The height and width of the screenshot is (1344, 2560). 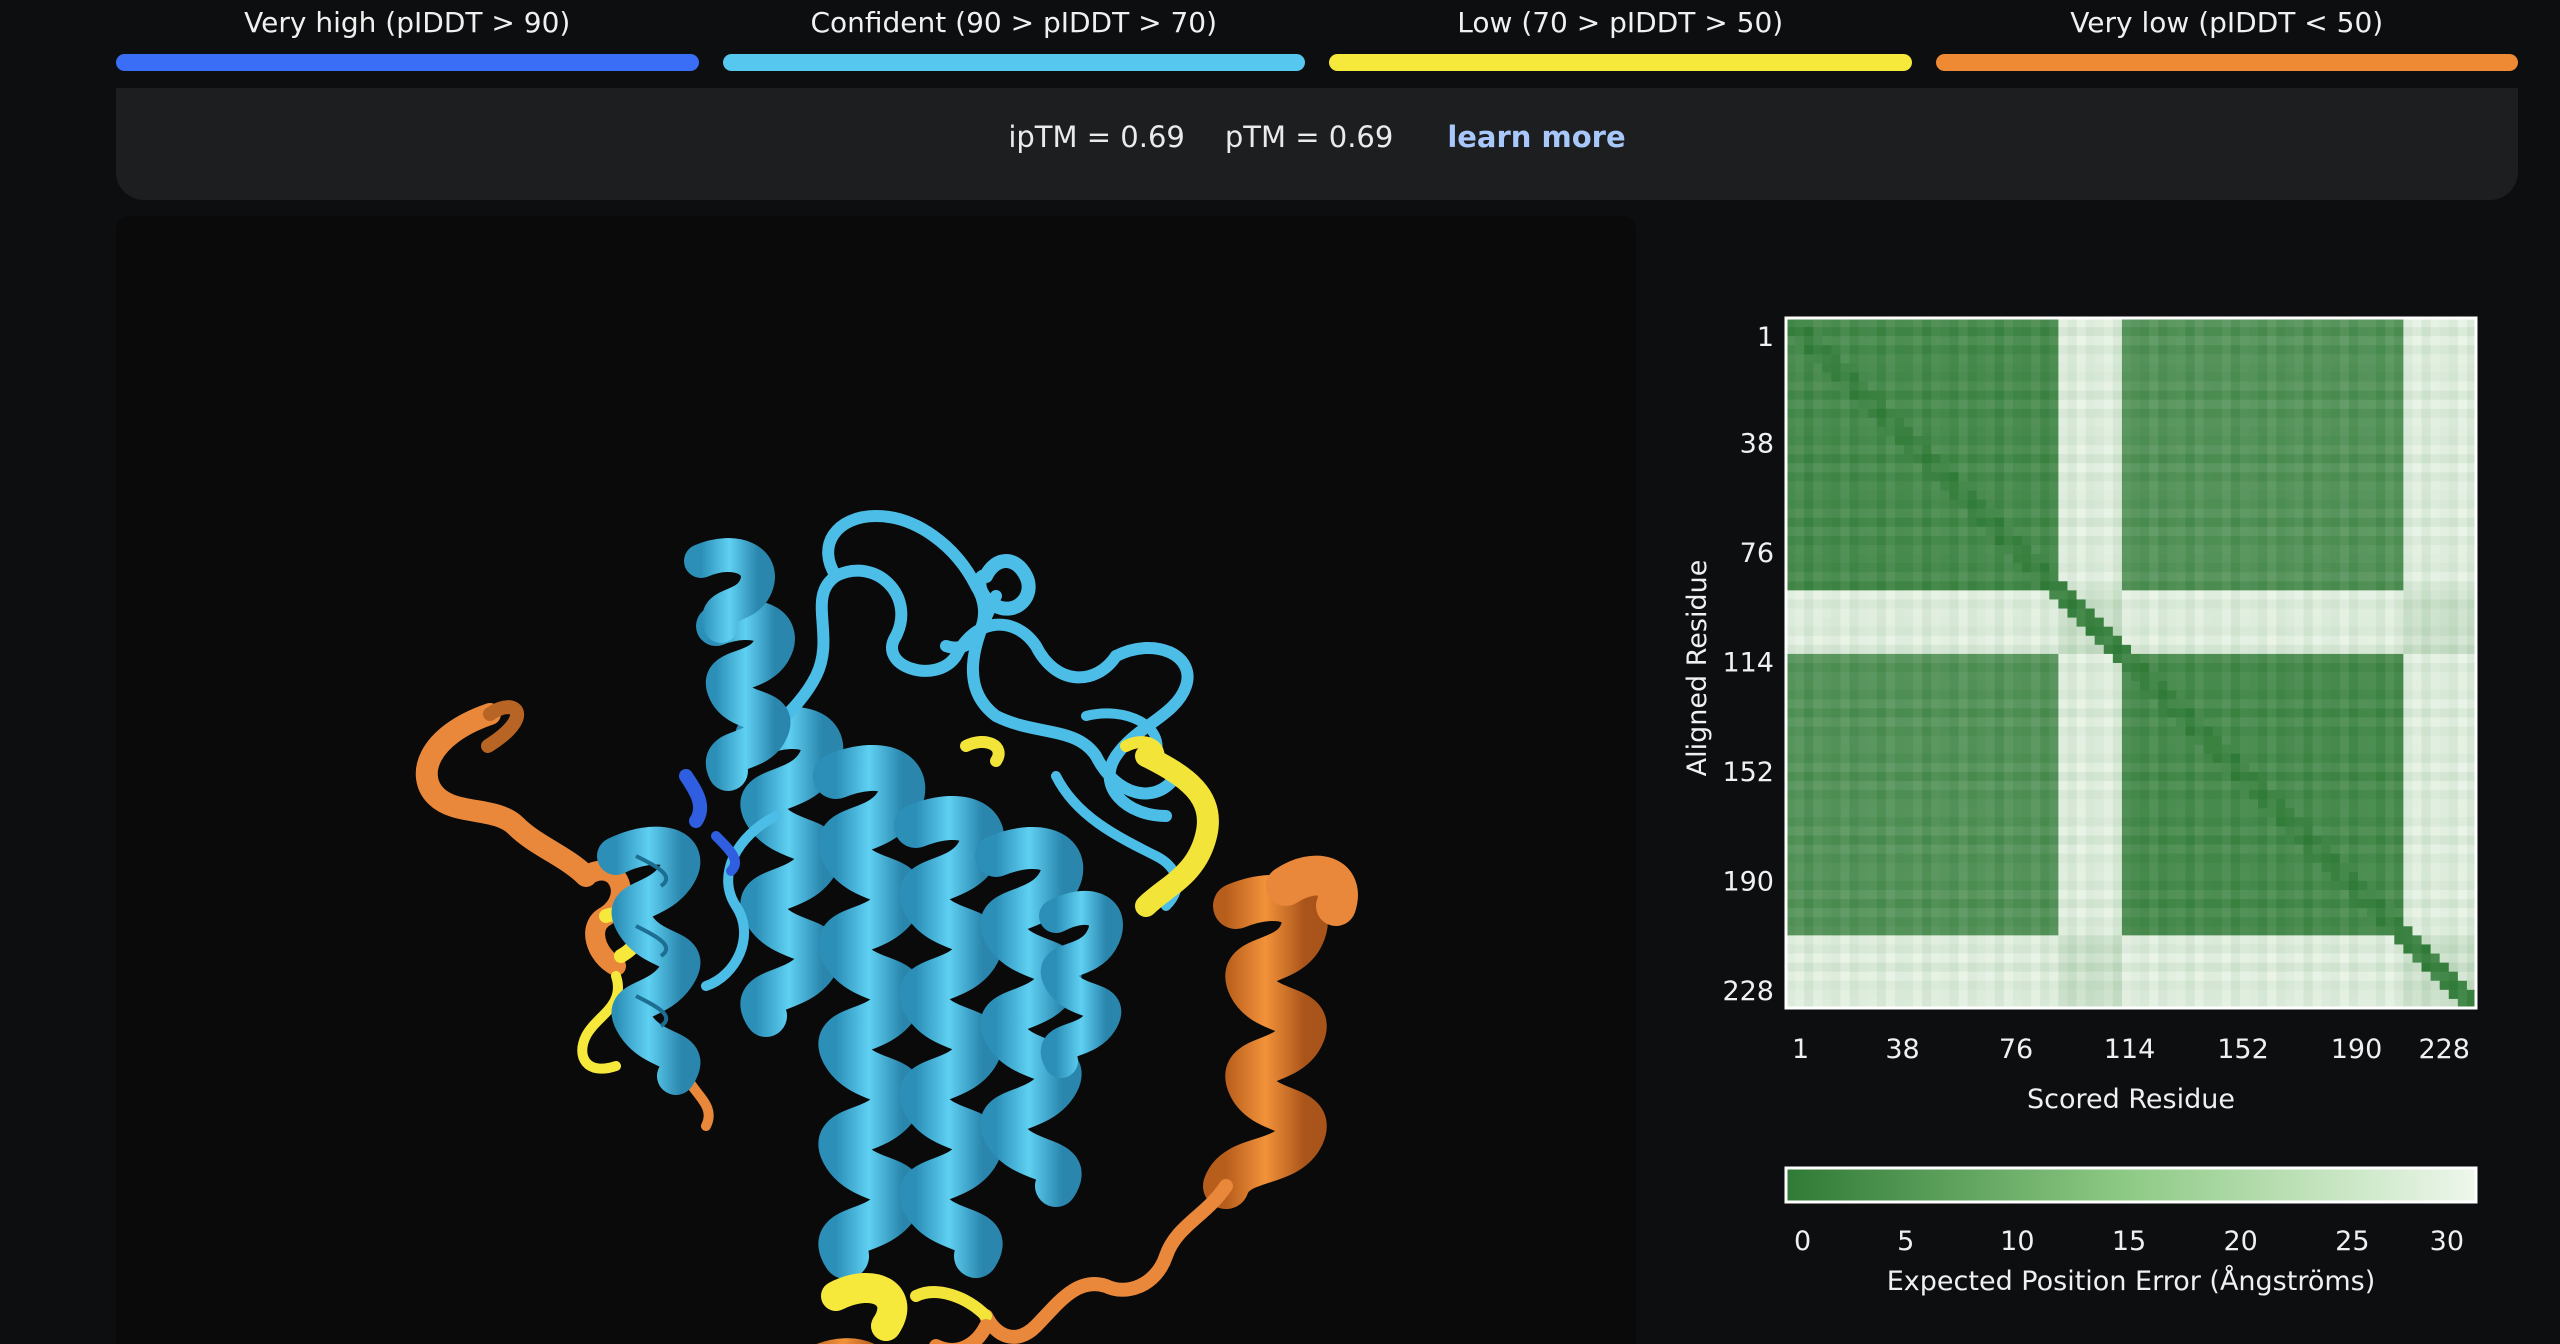 What do you see at coordinates (1536, 137) in the screenshot?
I see `learn-more-link: learn more` at bounding box center [1536, 137].